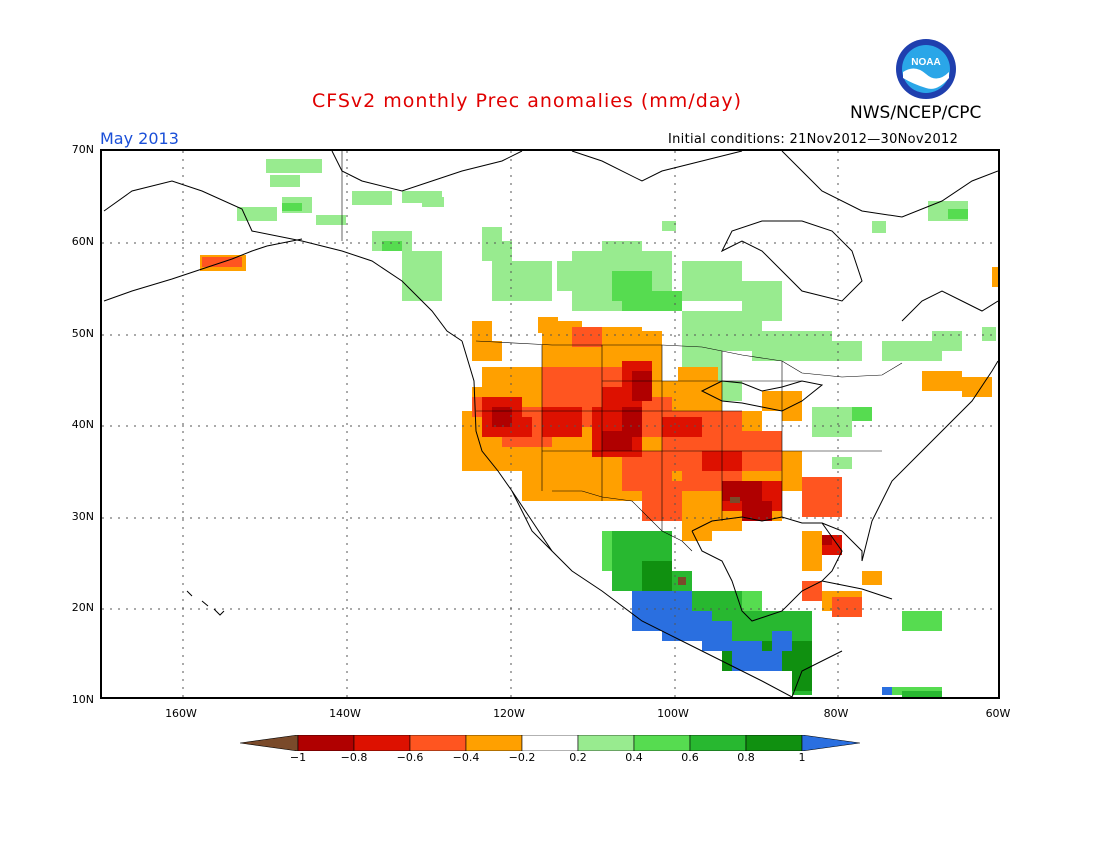 The width and height of the screenshot is (1100, 850). Describe the element at coordinates (925, 62) in the screenshot. I see `noaa-logo-text: NOAA` at that location.